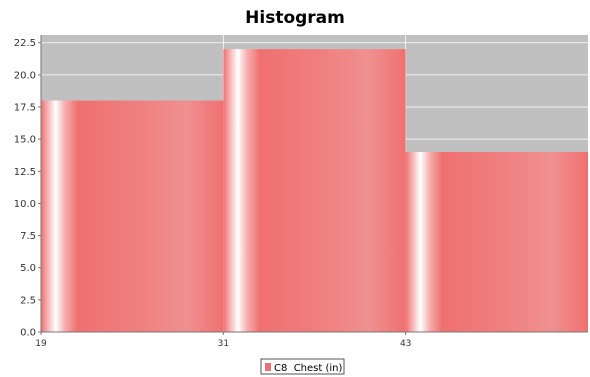  What do you see at coordinates (308, 368) in the screenshot?
I see `legend-label: C8 Chest (in)` at bounding box center [308, 368].